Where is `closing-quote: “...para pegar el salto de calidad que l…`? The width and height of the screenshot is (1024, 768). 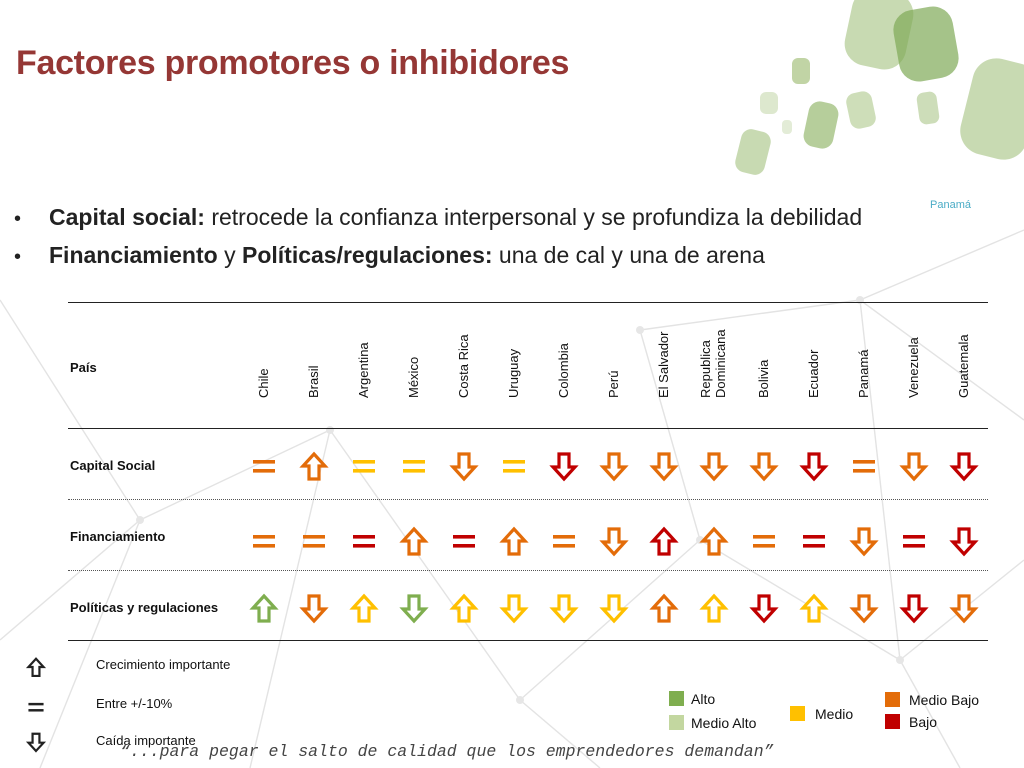 closing-quote: “...para pegar el salto de calidad que l… is located at coordinates (447, 751).